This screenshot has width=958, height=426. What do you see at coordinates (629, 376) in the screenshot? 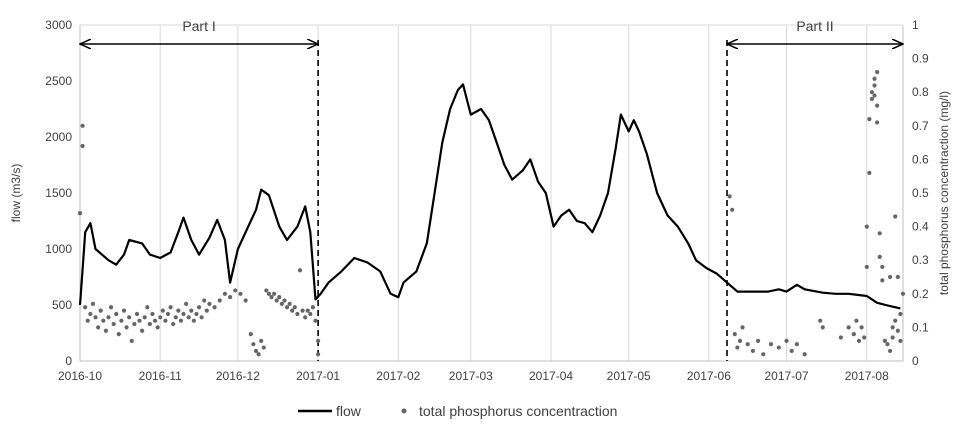
I see `x-tick-label: 2017-05` at bounding box center [629, 376].